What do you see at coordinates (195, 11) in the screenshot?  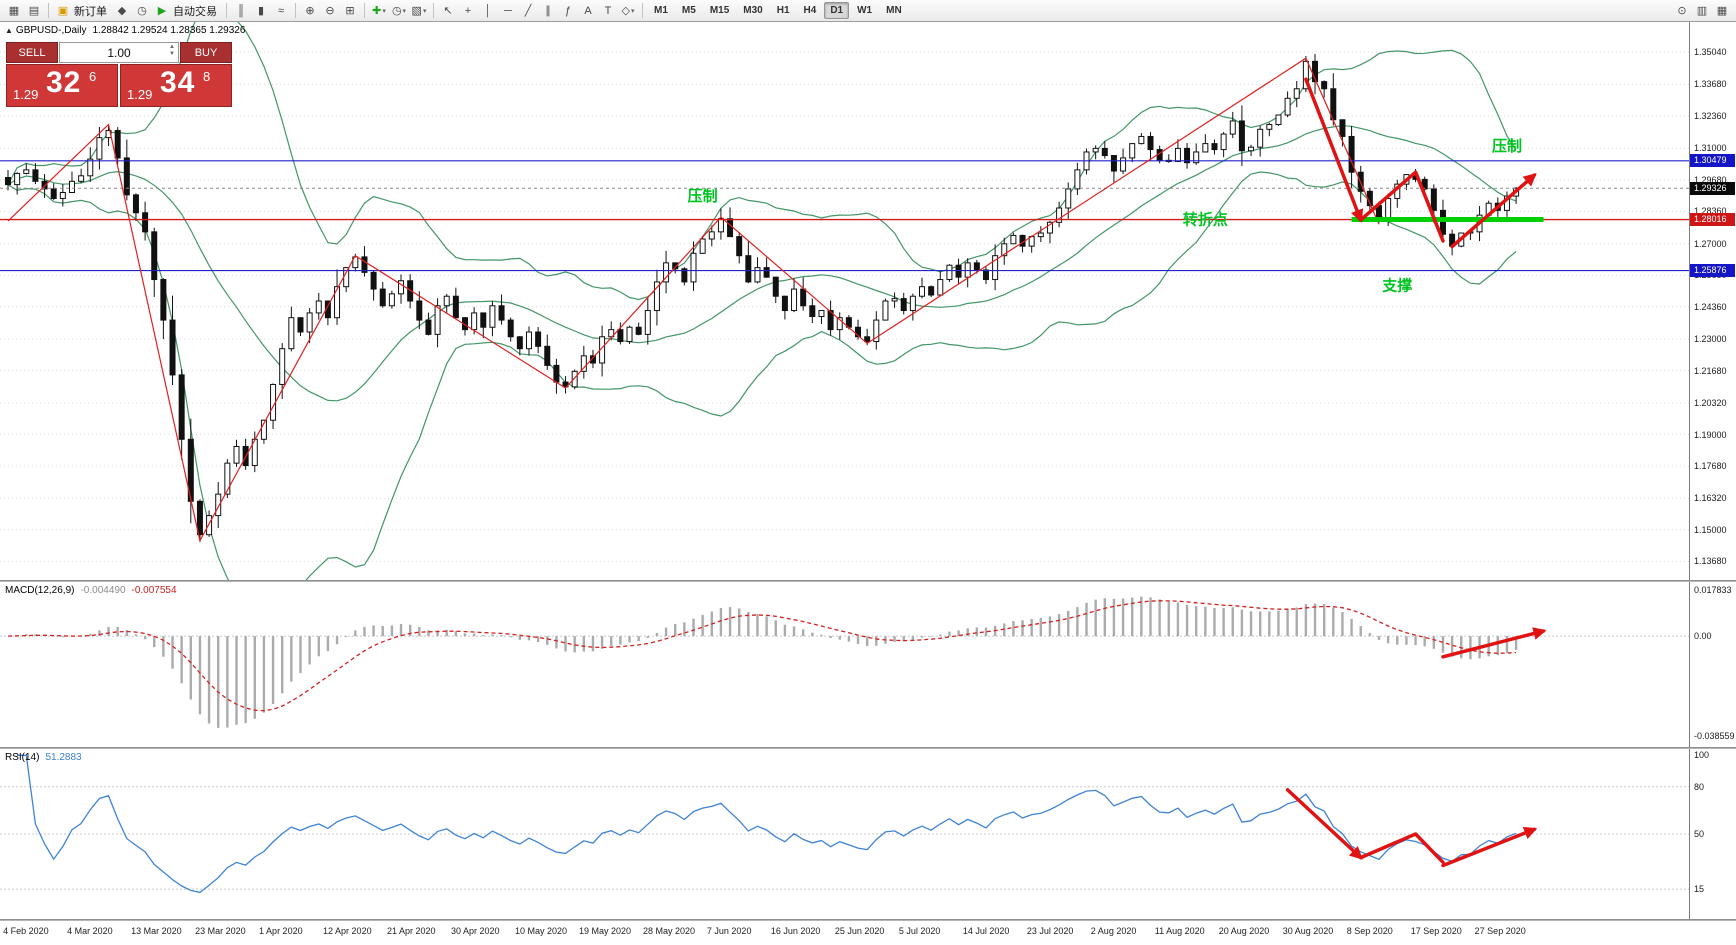 I see `autotrading-button-label: 自动交易` at bounding box center [195, 11].